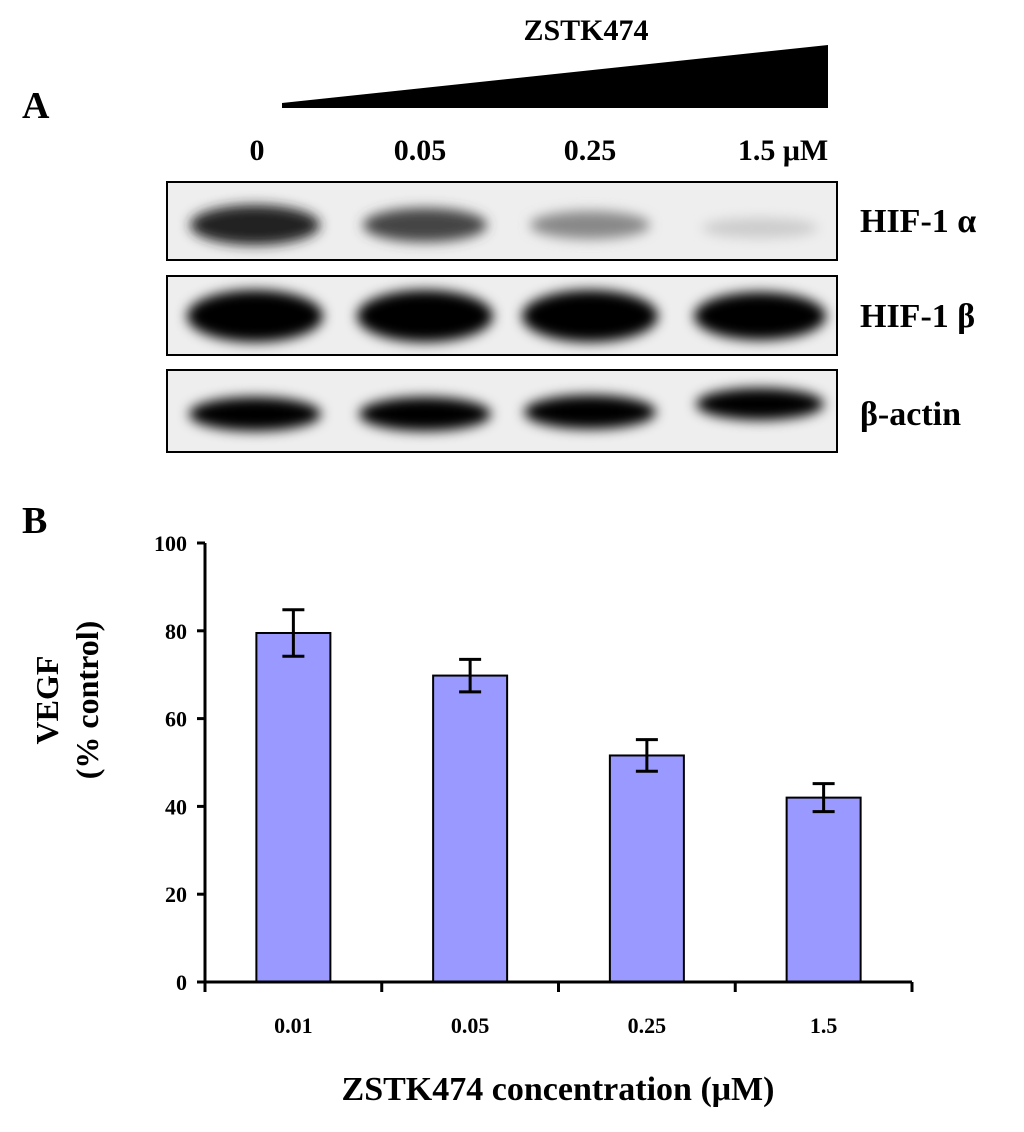  Describe the element at coordinates (257, 150) in the screenshot. I see `lane-label: 0` at that location.